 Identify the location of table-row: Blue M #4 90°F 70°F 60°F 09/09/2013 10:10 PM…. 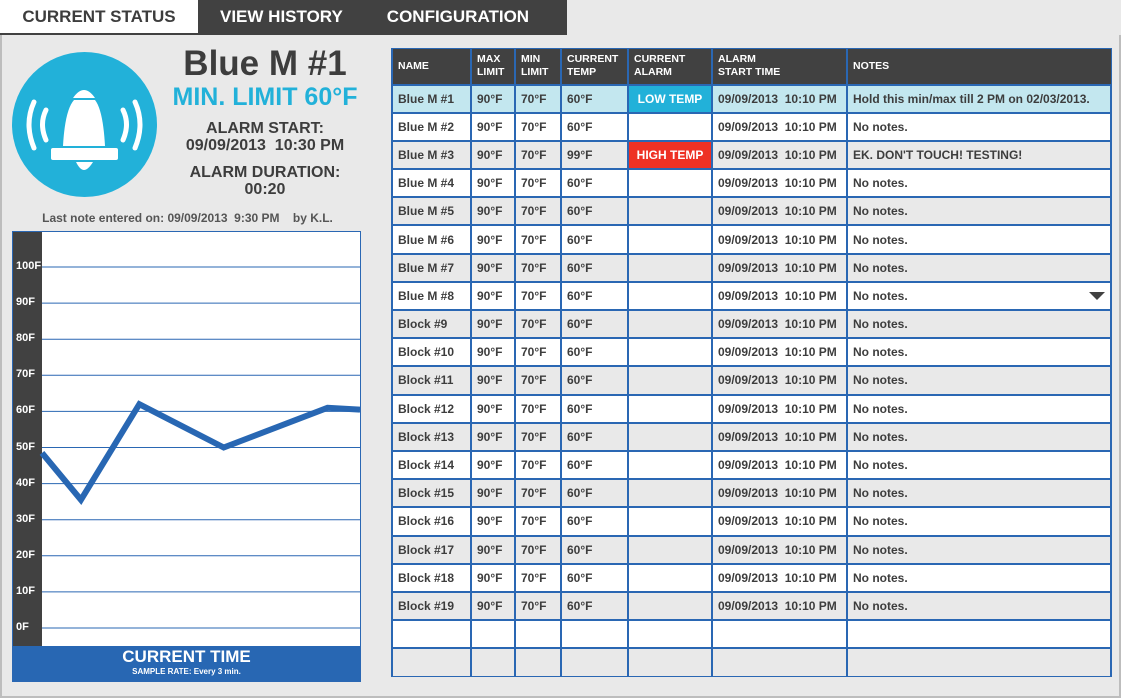
(751, 183).